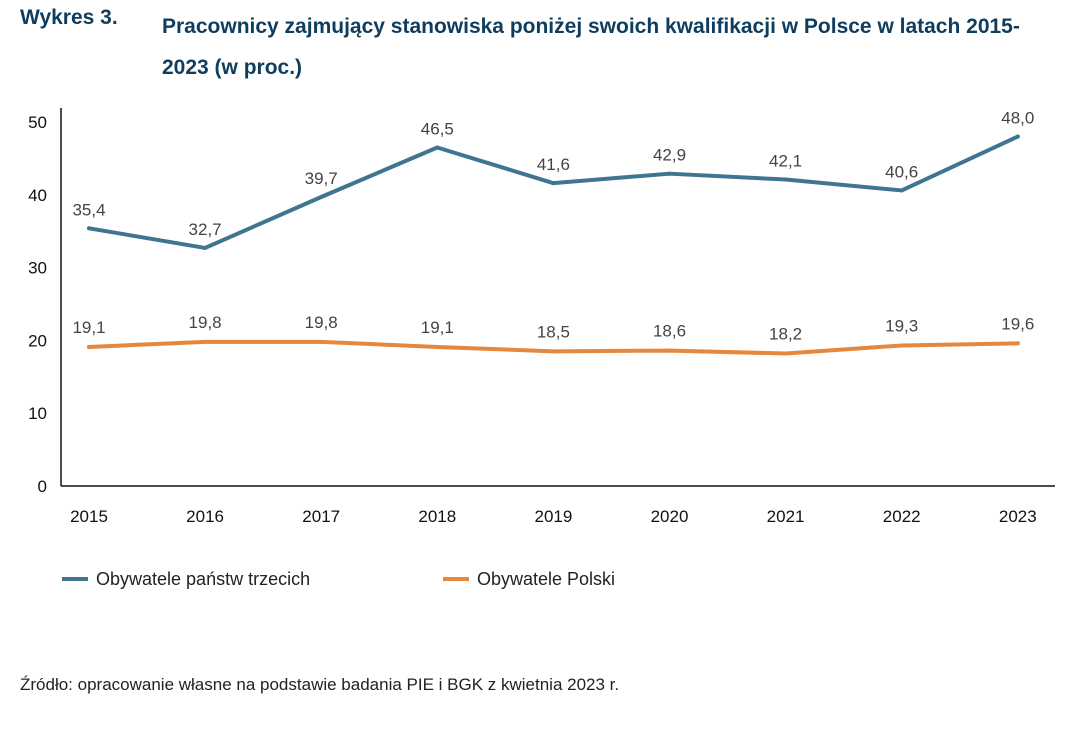 This screenshot has width=1091, height=732. Describe the element at coordinates (69, 17) in the screenshot. I see `figure-number: Wykres 3.` at that location.